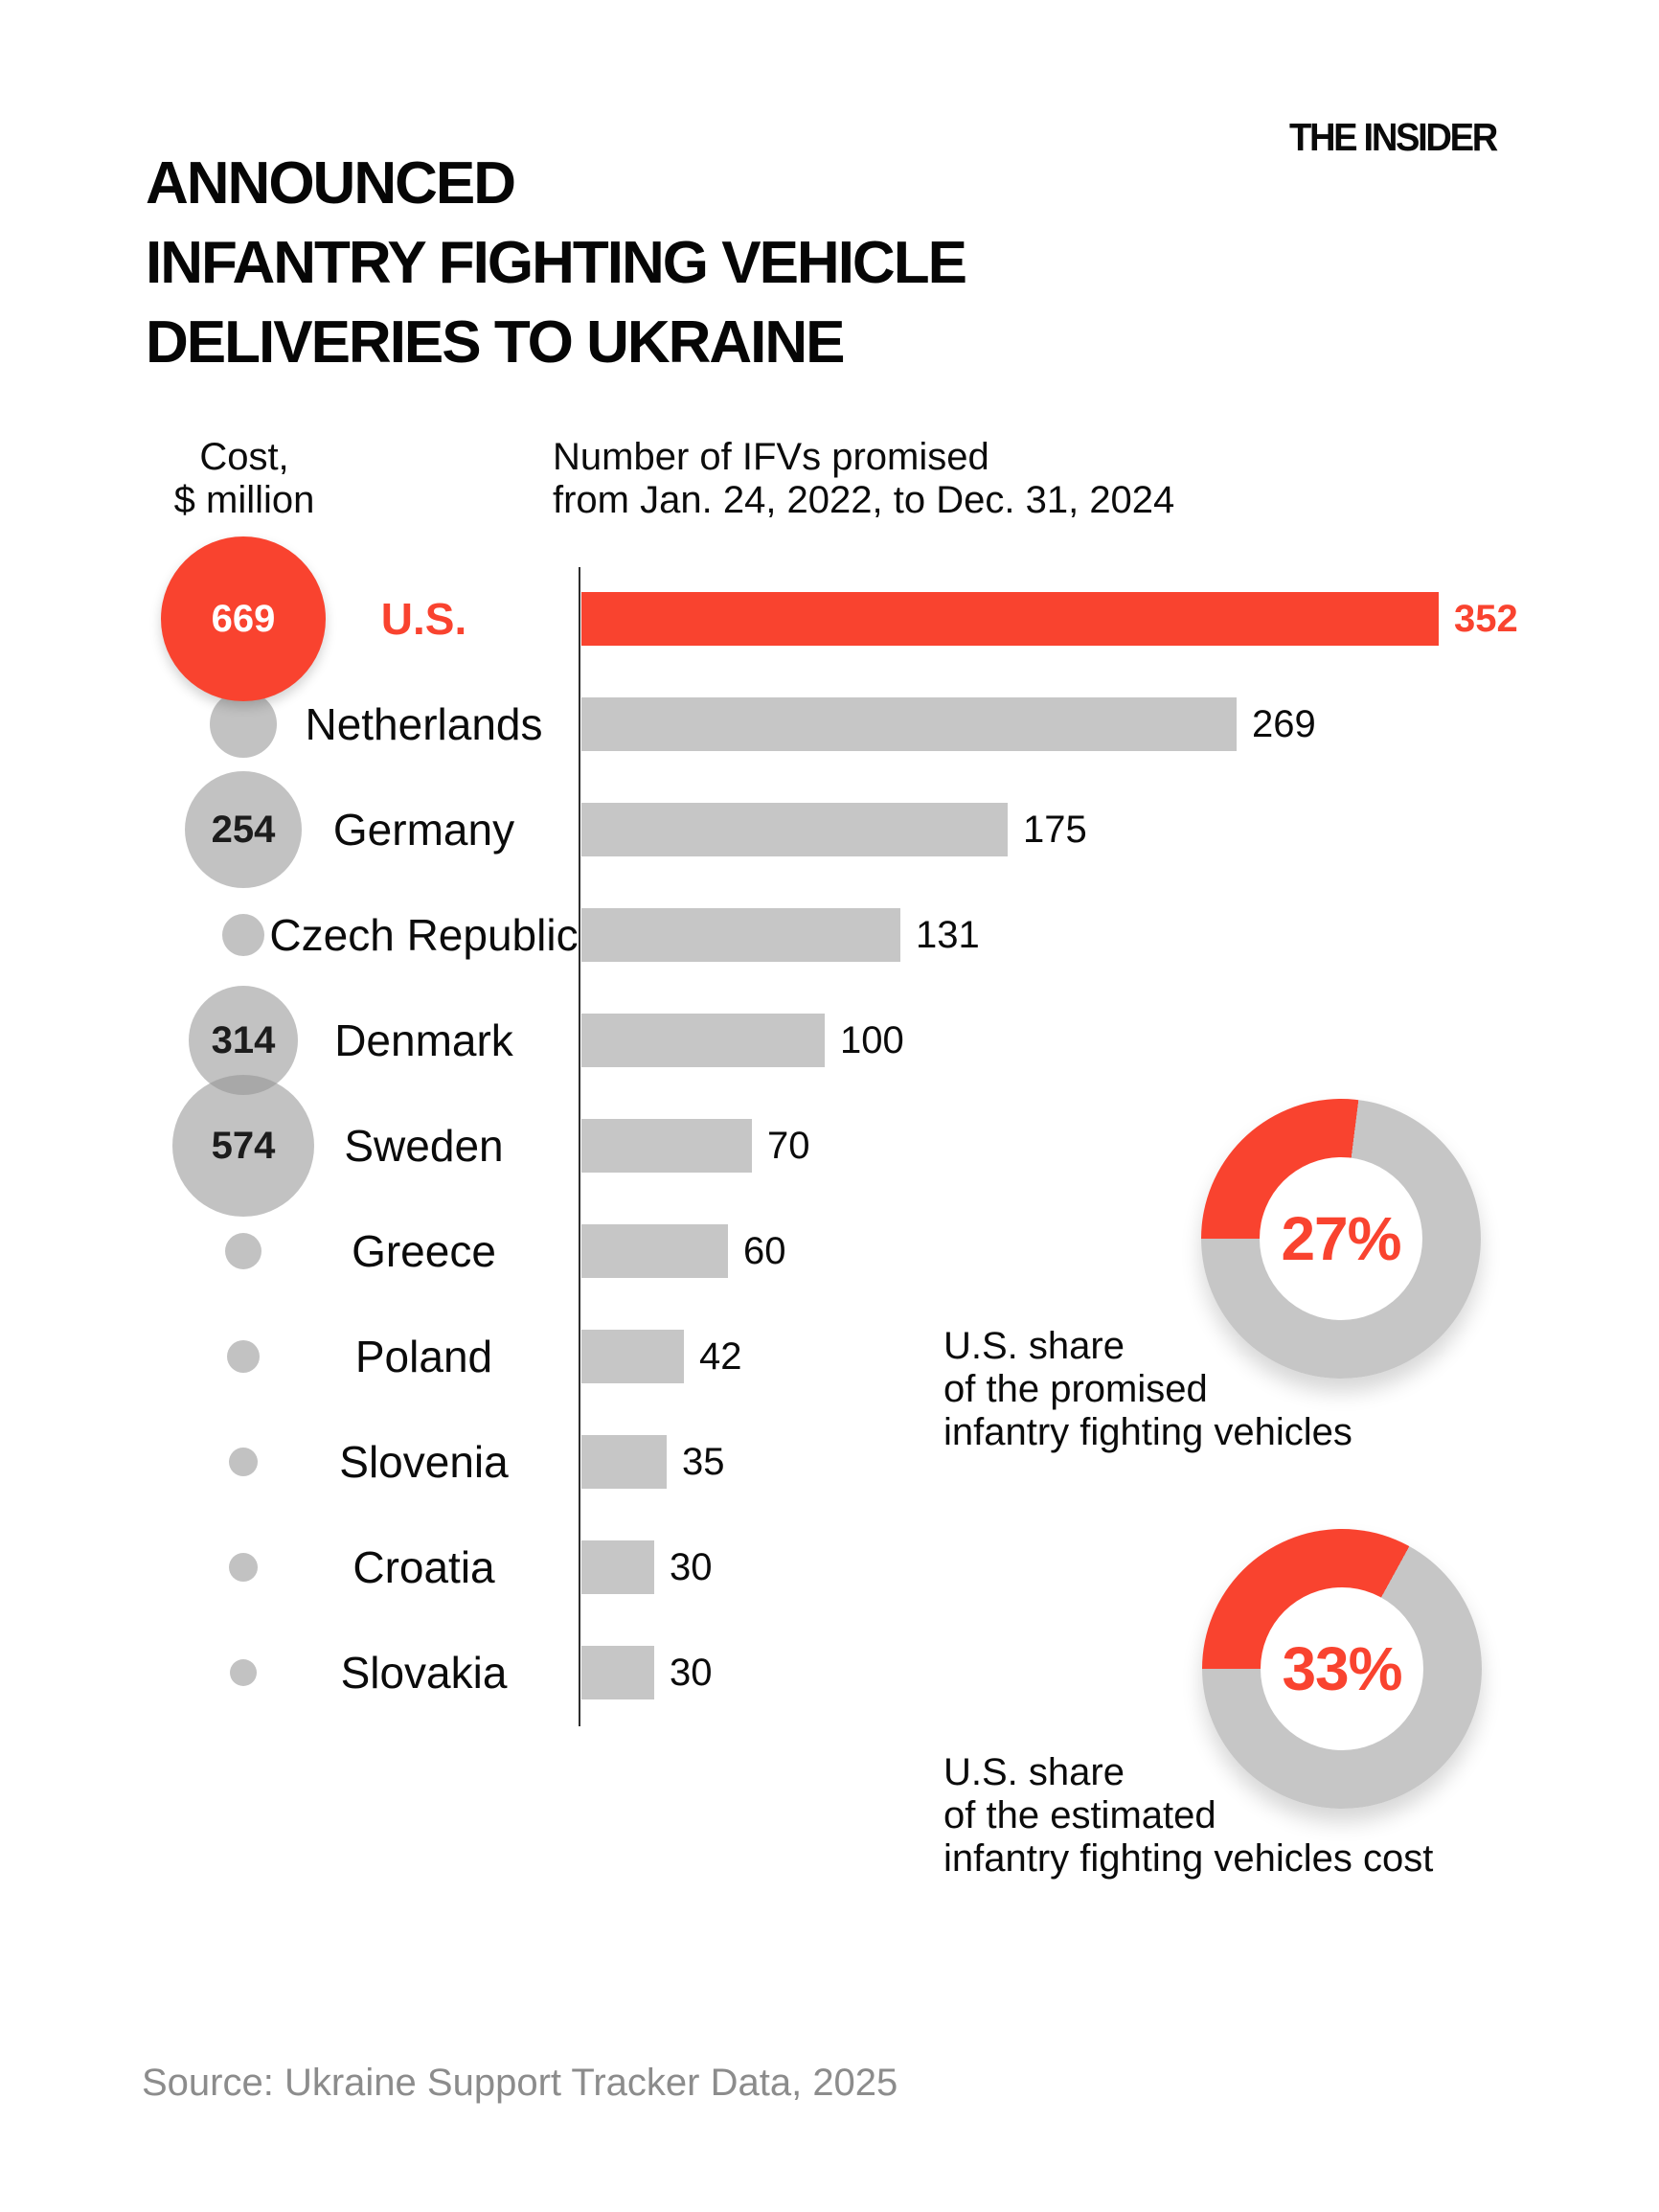 The height and width of the screenshot is (2212, 1659). What do you see at coordinates (424, 1673) in the screenshot?
I see `country-label: Slovakia` at bounding box center [424, 1673].